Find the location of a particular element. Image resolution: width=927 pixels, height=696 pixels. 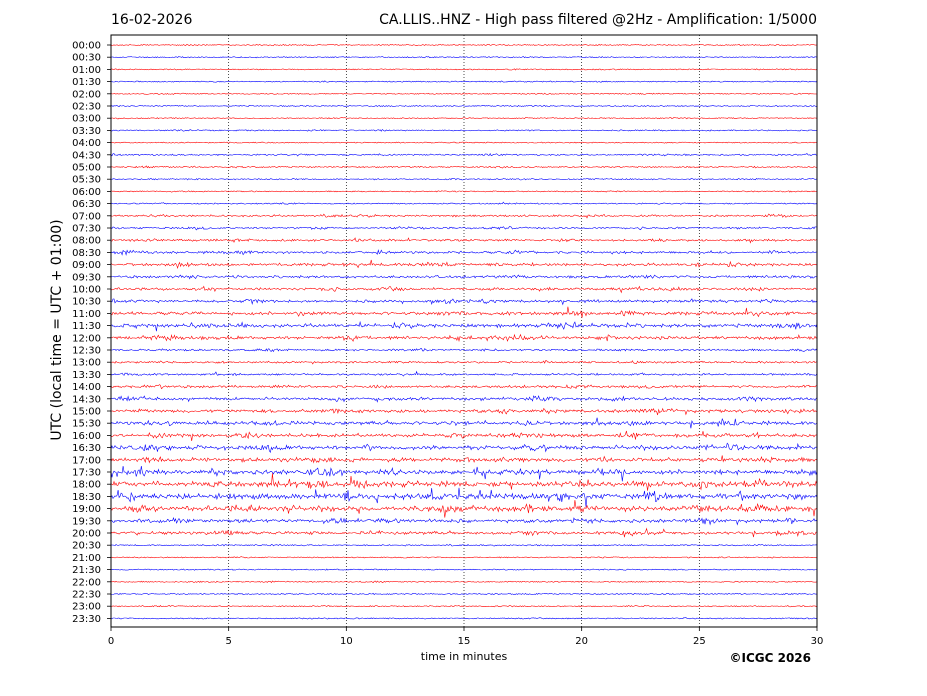

y-tick-label: 01:00 is located at coordinates (86, 70).